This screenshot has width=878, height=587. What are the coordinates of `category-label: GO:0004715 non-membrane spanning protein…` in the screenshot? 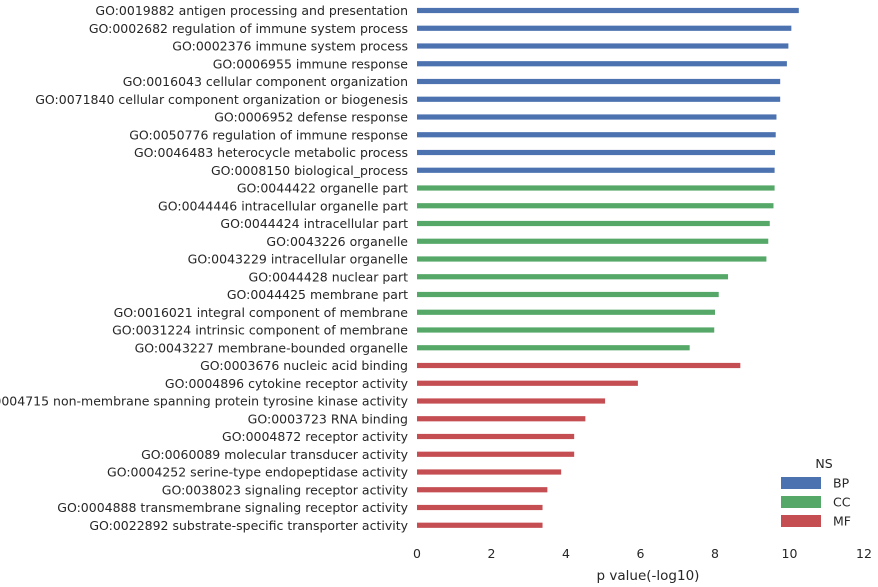 It's located at (204, 401).